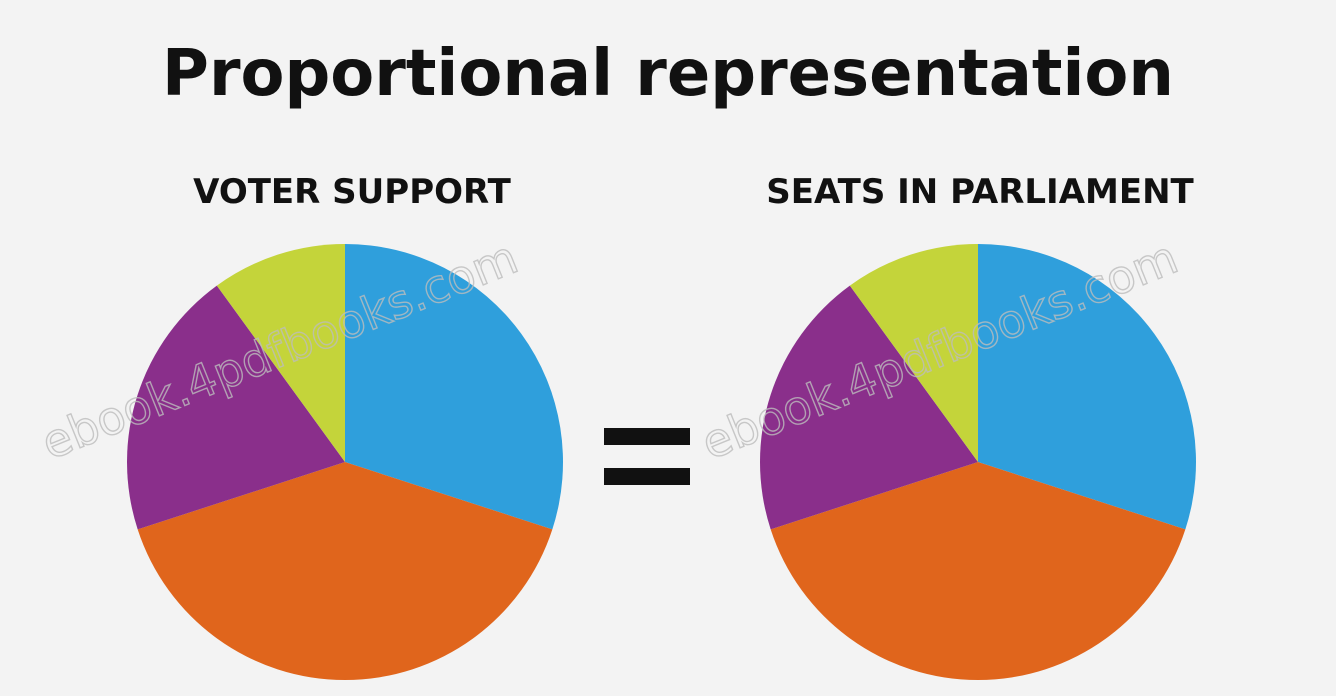  What do you see at coordinates (352, 192) in the screenshot?
I see `pie-title: VOTER SUPPORT` at bounding box center [352, 192].